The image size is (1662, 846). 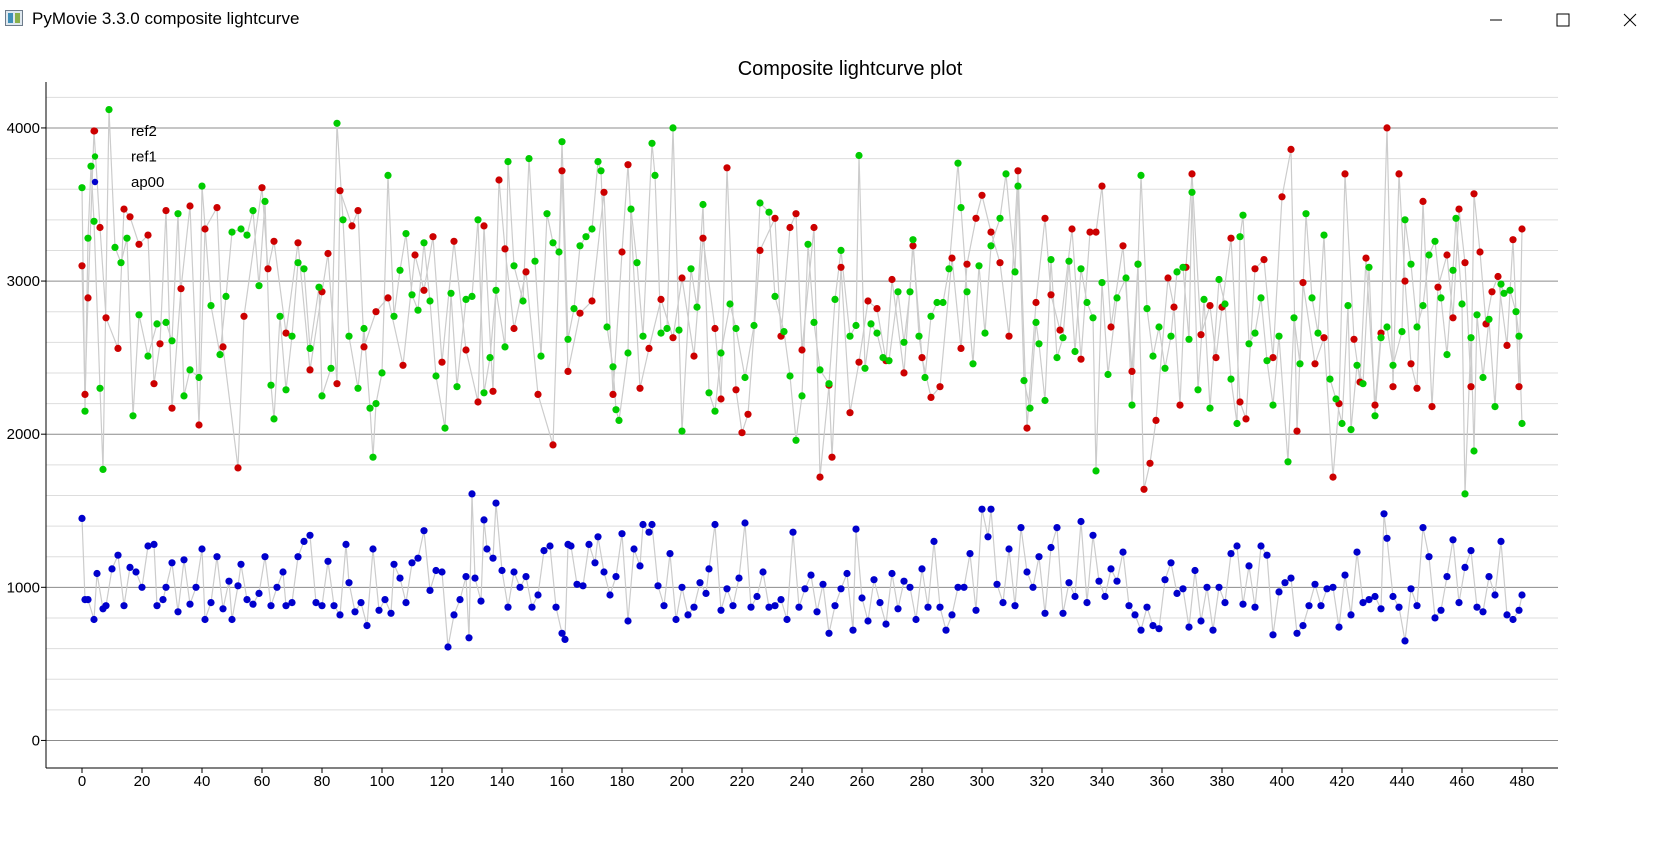 What do you see at coordinates (381, 781) in the screenshot?
I see `x-tick-label: 100` at bounding box center [381, 781].